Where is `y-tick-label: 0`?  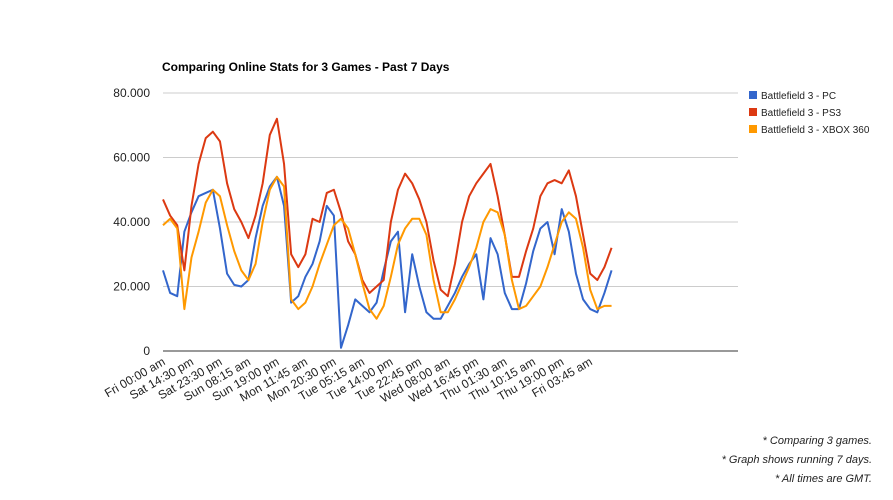 y-tick-label: 0 is located at coordinates (146, 351).